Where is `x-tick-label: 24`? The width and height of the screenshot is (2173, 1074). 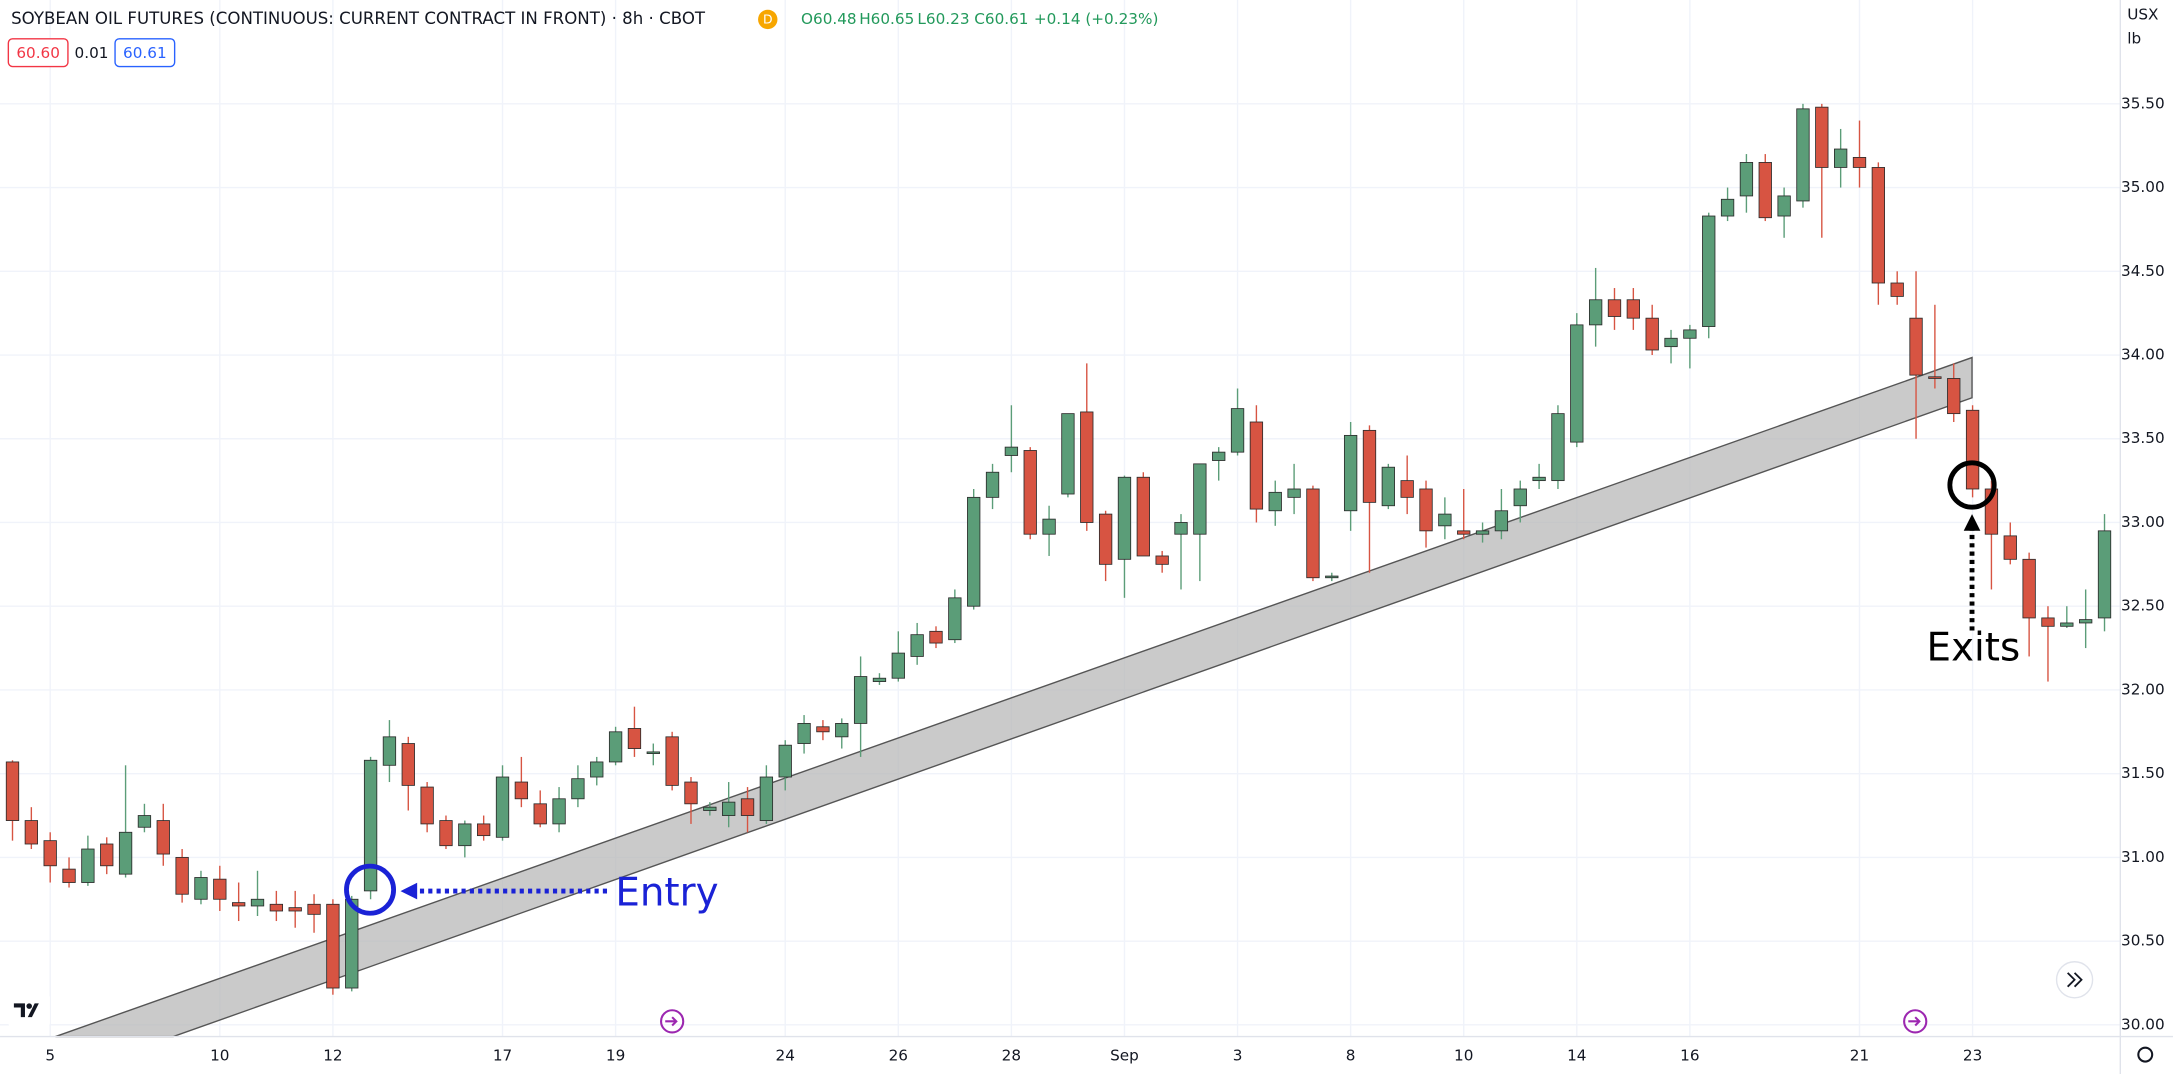 x-tick-label: 24 is located at coordinates (785, 1055).